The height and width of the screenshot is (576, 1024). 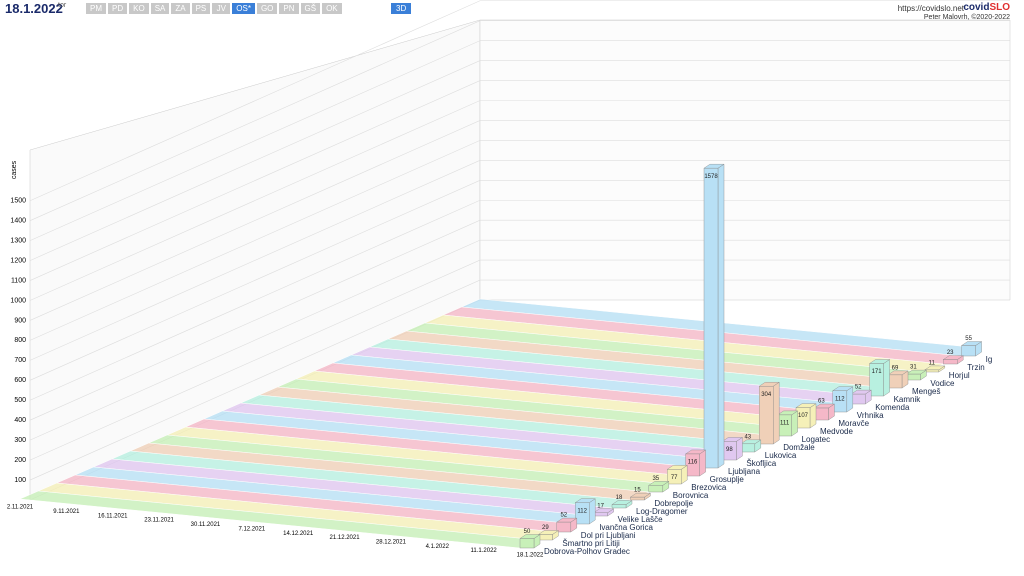 What do you see at coordinates (267, 8) in the screenshot?
I see `region-button: GO` at bounding box center [267, 8].